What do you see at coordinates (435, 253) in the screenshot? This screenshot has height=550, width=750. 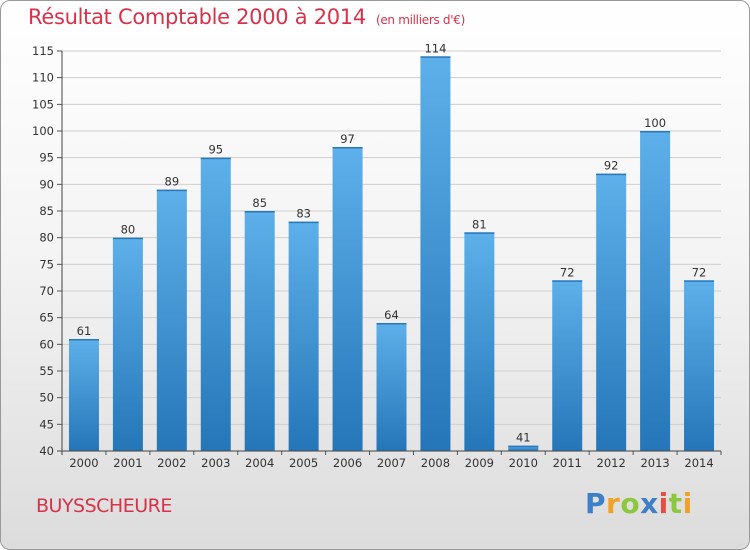 I see `bar-2008` at bounding box center [435, 253].